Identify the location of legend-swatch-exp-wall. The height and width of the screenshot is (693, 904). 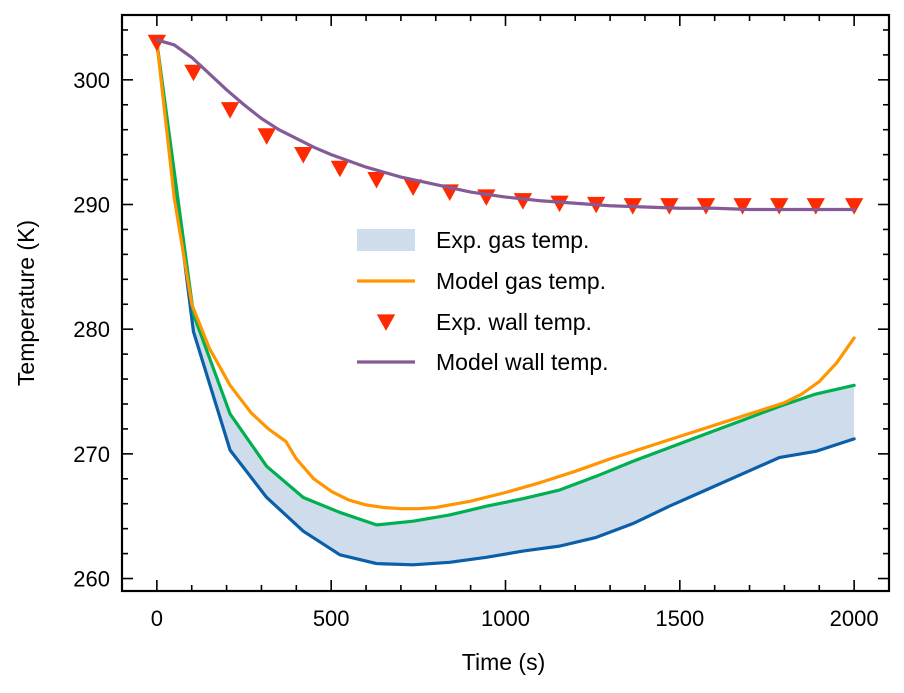
(386, 322).